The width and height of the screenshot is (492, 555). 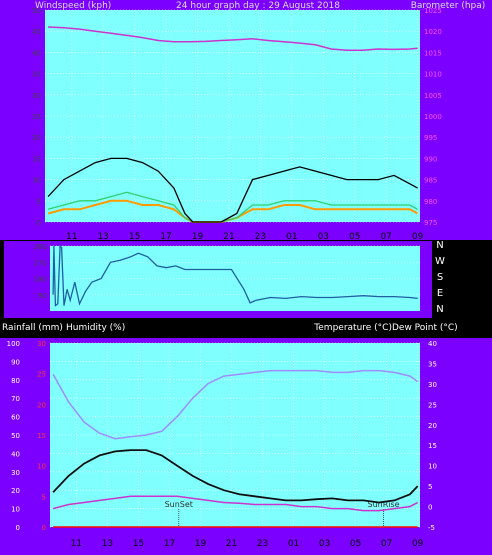 I want to click on temp-xtick-6: 23, so click(x=262, y=544).